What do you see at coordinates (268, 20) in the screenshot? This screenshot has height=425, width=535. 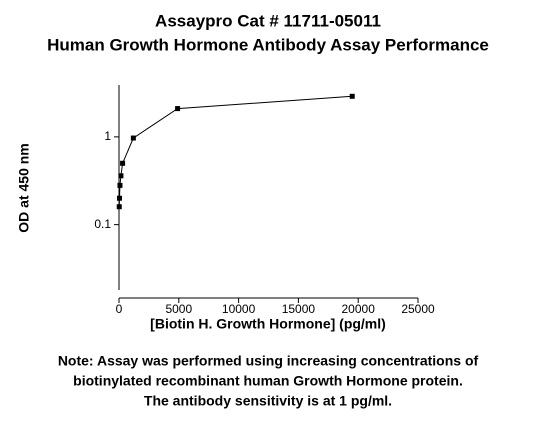 I see `chart-title: Assaypro Cat # 11711-05011` at bounding box center [268, 20].